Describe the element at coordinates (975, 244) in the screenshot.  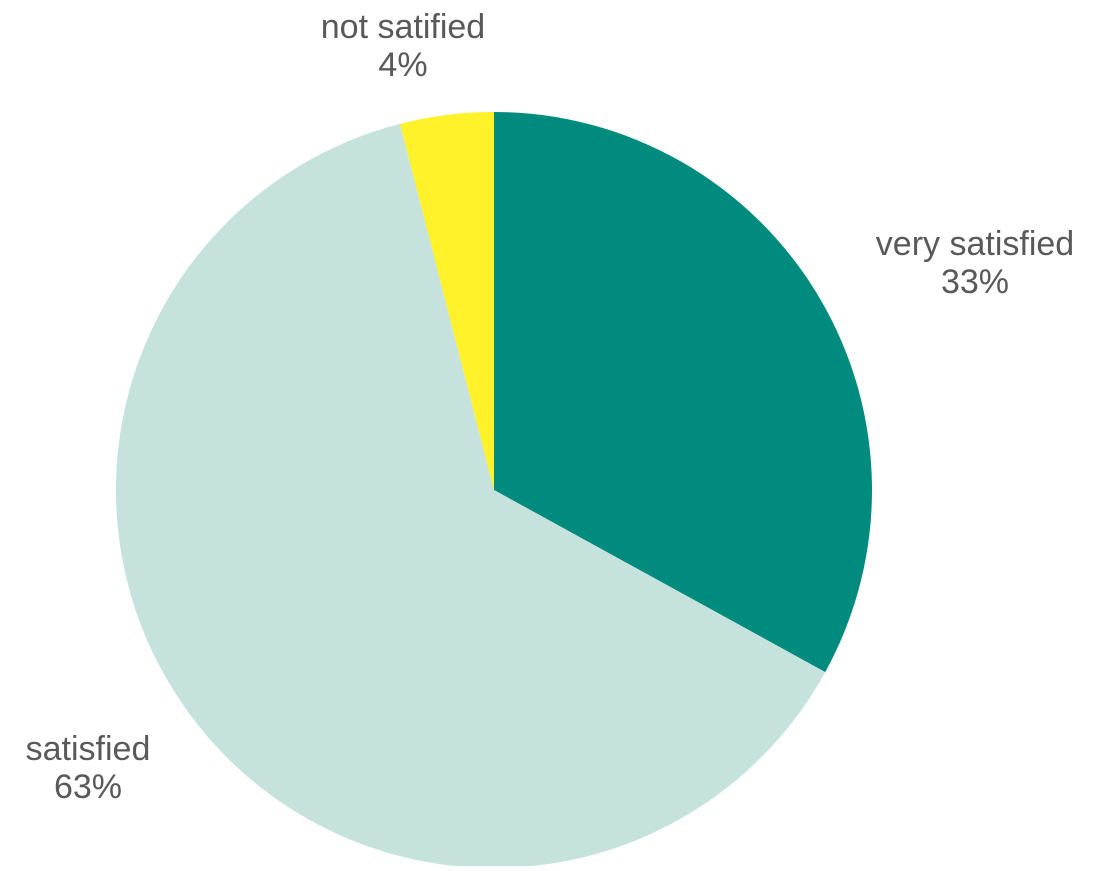
I see `data-label-name-very-satisfied: very satisfied` at that location.